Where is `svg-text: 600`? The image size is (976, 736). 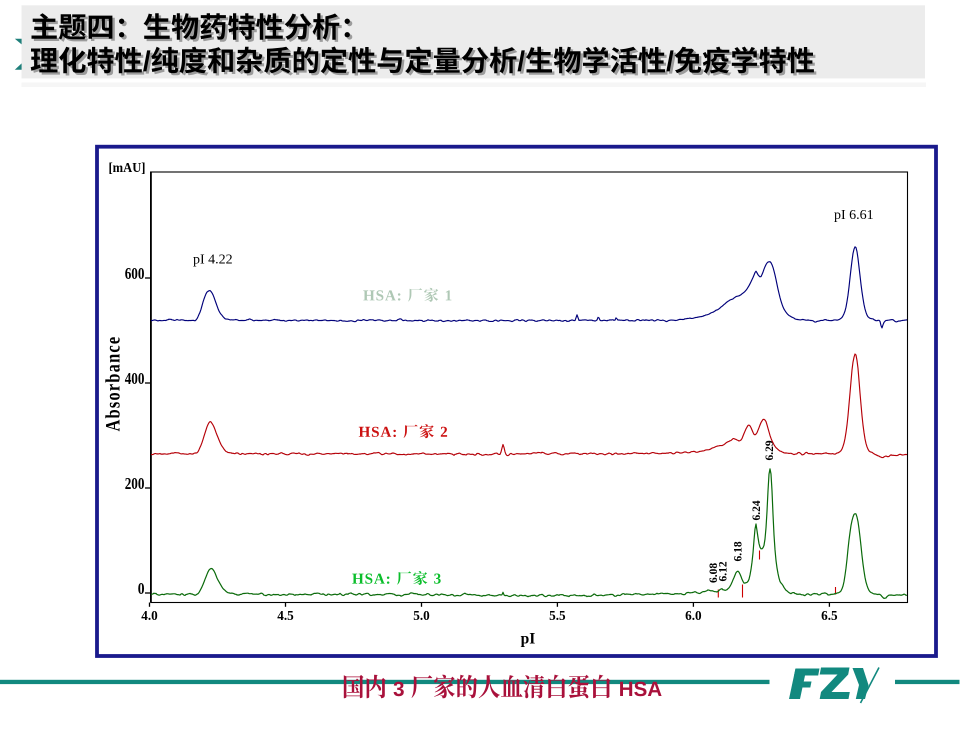 svg-text: 600 is located at coordinates (135, 273).